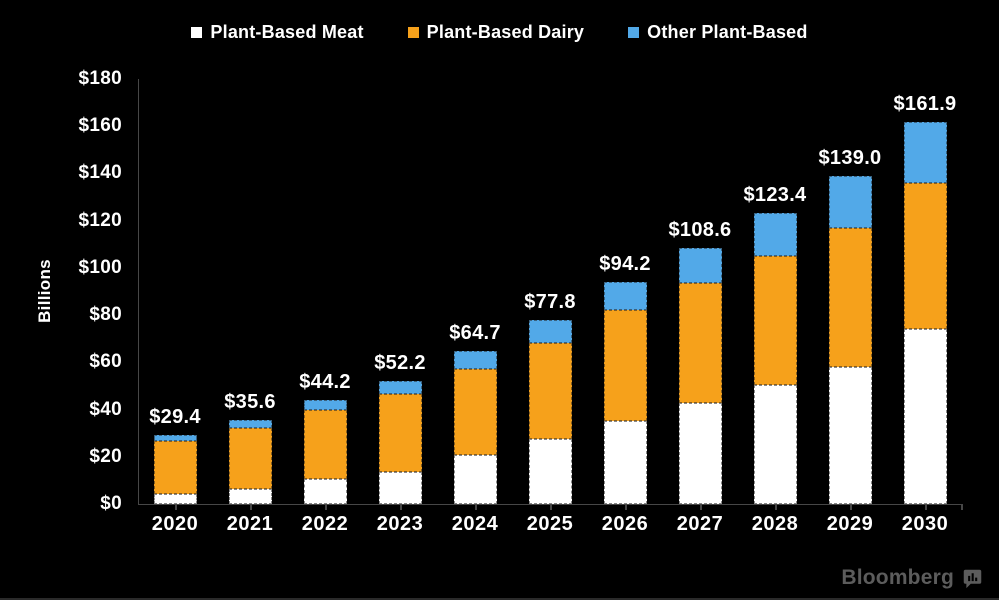 Image resolution: width=999 pixels, height=600 pixels. I want to click on bar-segment-2027-plant-based-meat, so click(700, 453).